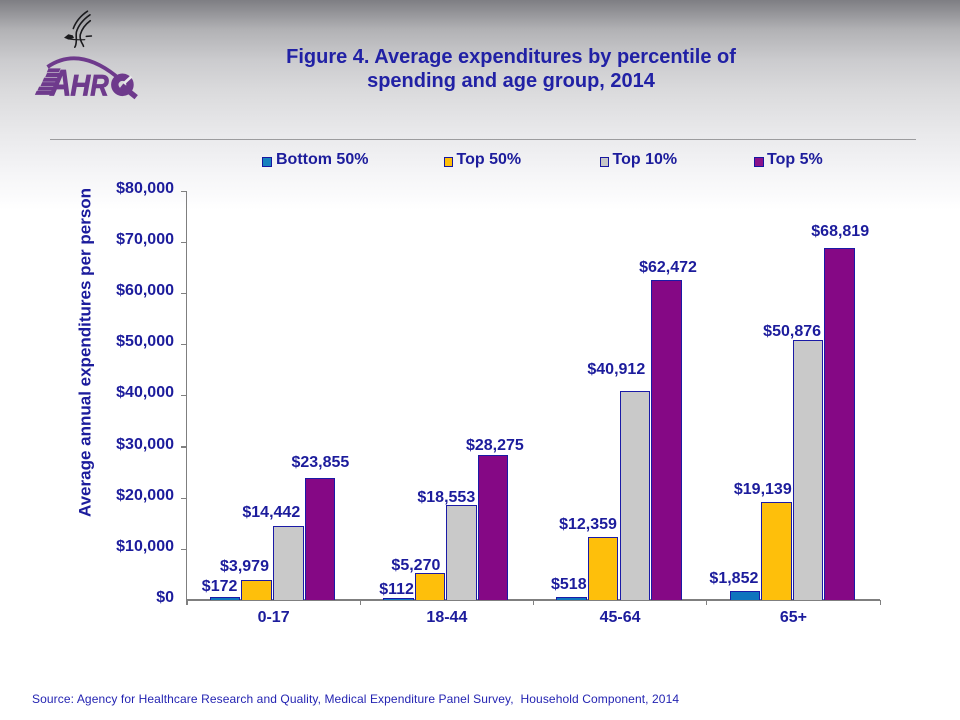 The height and width of the screenshot is (720, 960). What do you see at coordinates (60, 82) in the screenshot?
I see `svg-text: A` at bounding box center [60, 82].